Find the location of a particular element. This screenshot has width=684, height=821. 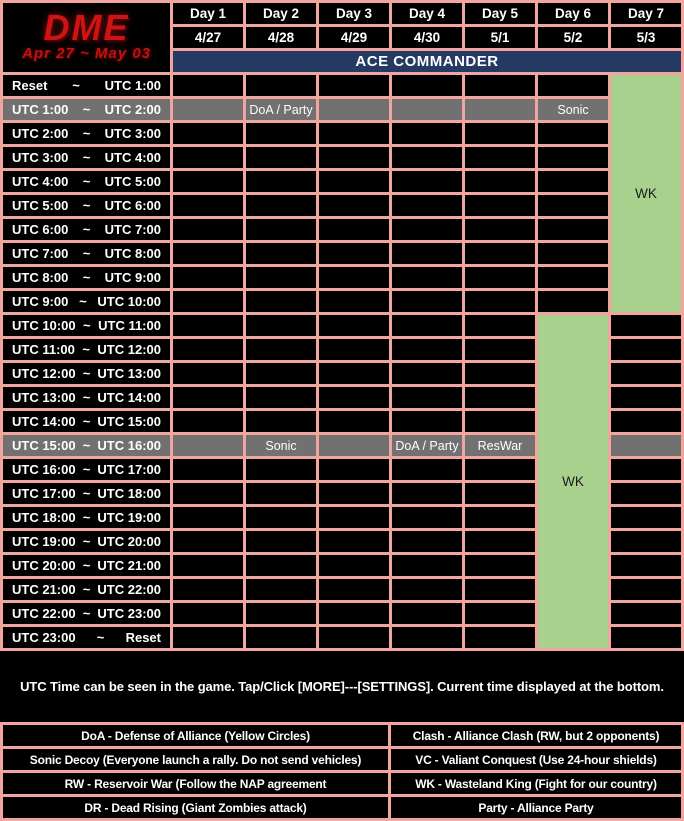

time-end: UTC 20:00 is located at coordinates (129, 541).